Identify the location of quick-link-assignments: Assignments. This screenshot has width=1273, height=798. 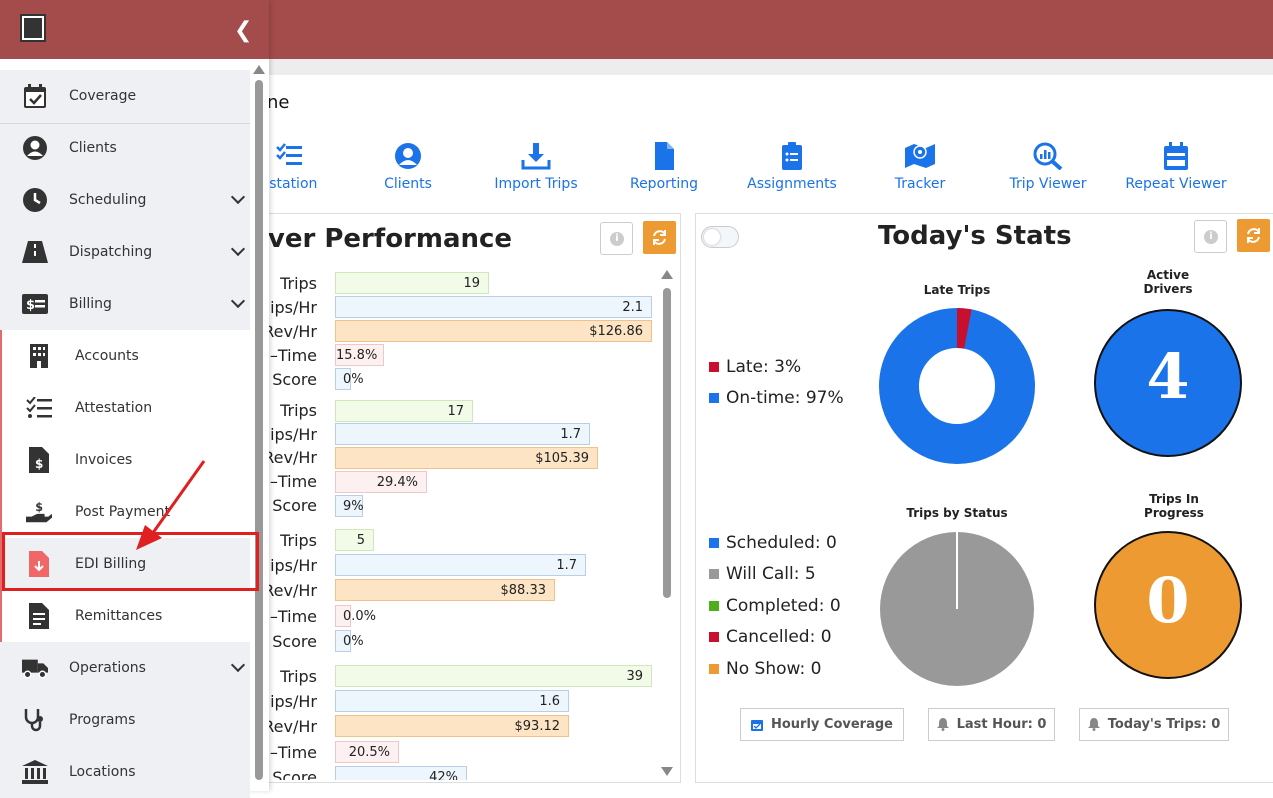
(792, 167).